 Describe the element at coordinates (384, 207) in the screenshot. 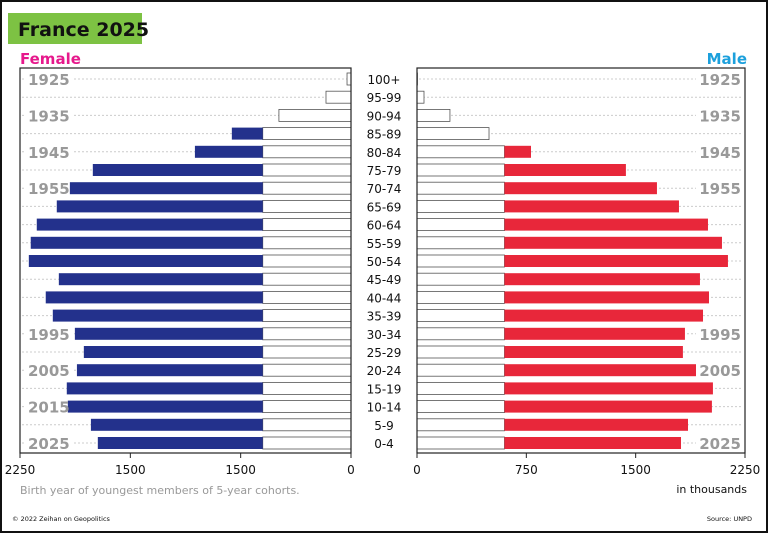

I see `age-group-label: 65-69` at that location.